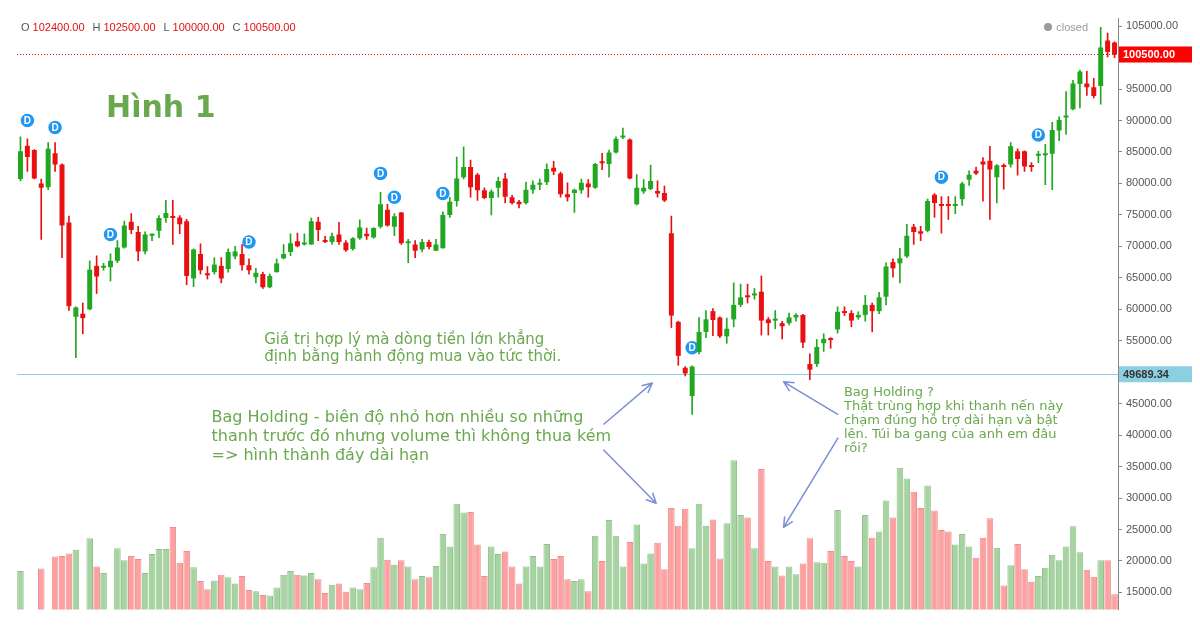 The image size is (1200, 628). Describe the element at coordinates (1149, 434) in the screenshot. I see `y-tick-label: 40000.00` at that location.